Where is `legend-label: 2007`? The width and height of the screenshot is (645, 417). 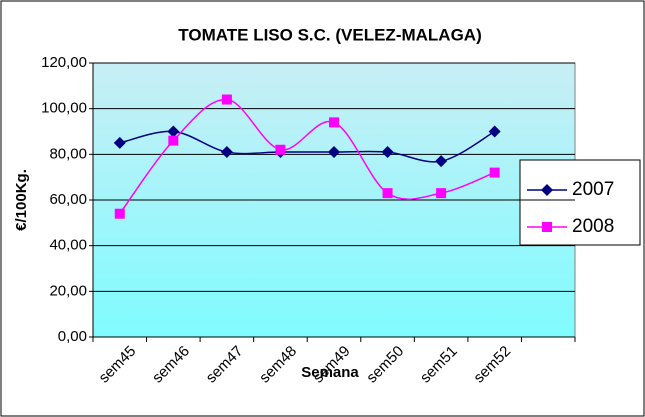
legend-label: 2007 is located at coordinates (593, 189).